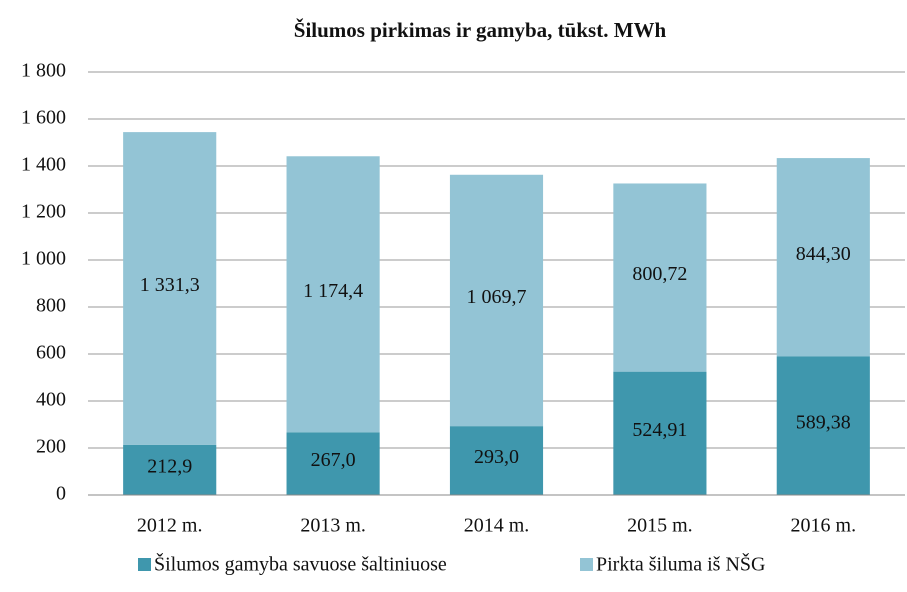 The height and width of the screenshot is (592, 907). What do you see at coordinates (51, 447) in the screenshot?
I see `y-tick-label: 200` at bounding box center [51, 447].